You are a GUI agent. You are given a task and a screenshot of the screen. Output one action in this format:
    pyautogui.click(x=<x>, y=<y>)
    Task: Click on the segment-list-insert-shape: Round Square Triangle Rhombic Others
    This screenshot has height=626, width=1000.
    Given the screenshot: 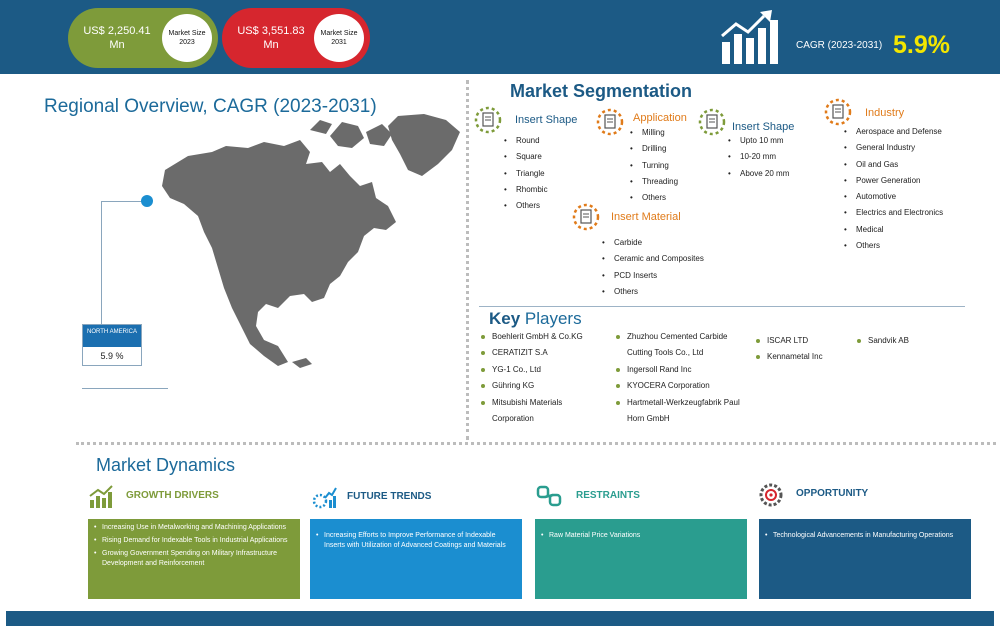 What is the action you would take?
    pyautogui.click(x=526, y=174)
    